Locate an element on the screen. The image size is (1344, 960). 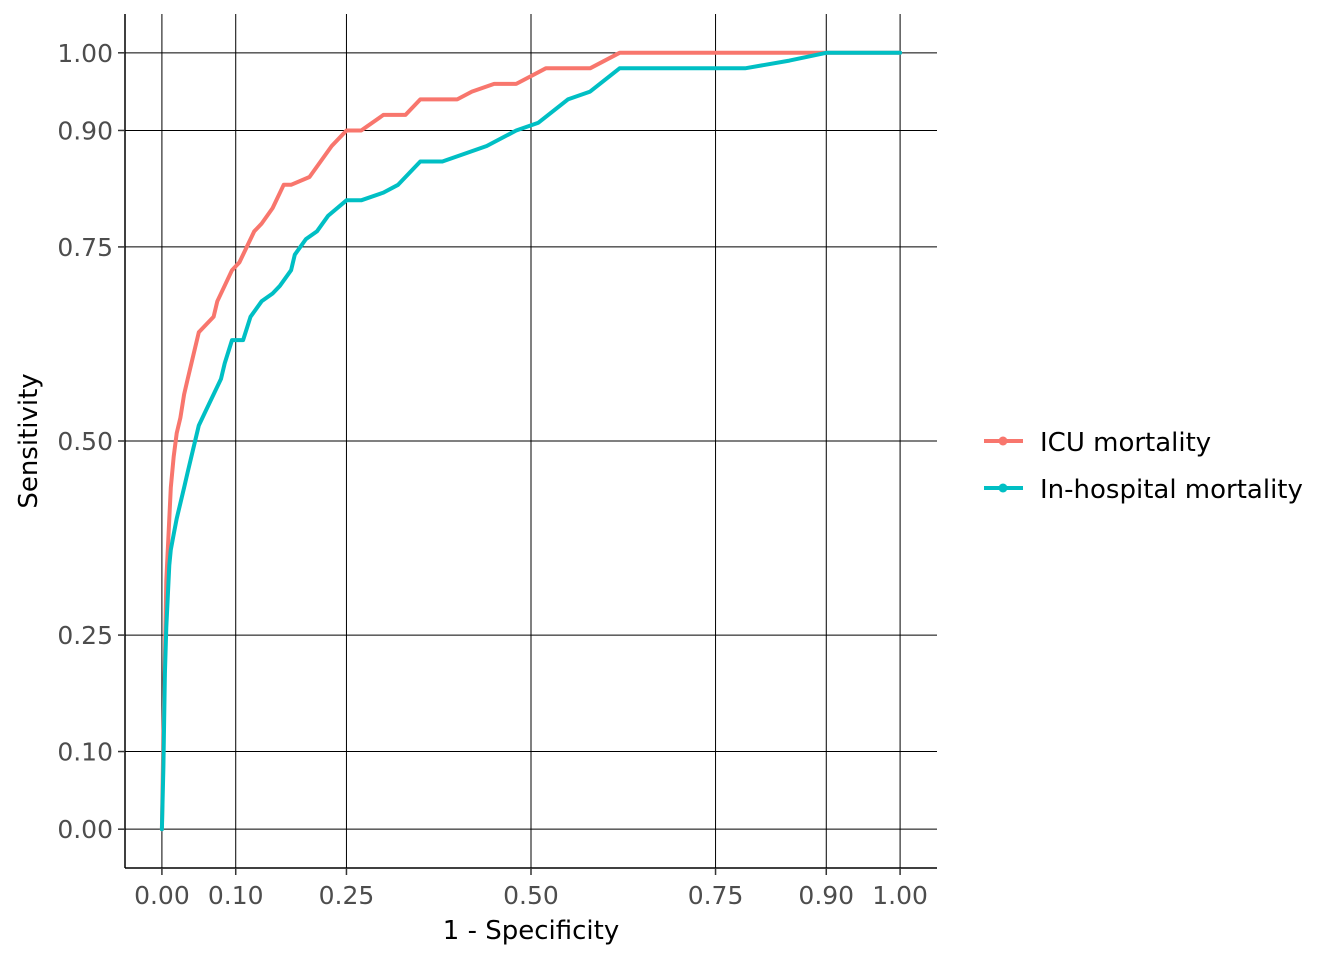
x-axis-title: 1 - Specificity is located at coordinates (531, 931).